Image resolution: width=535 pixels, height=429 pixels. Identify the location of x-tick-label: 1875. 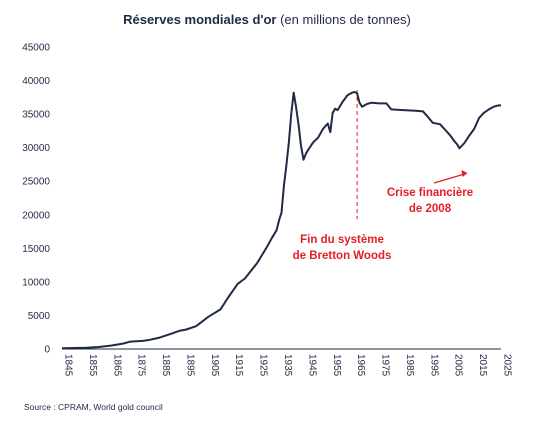
(141, 365).